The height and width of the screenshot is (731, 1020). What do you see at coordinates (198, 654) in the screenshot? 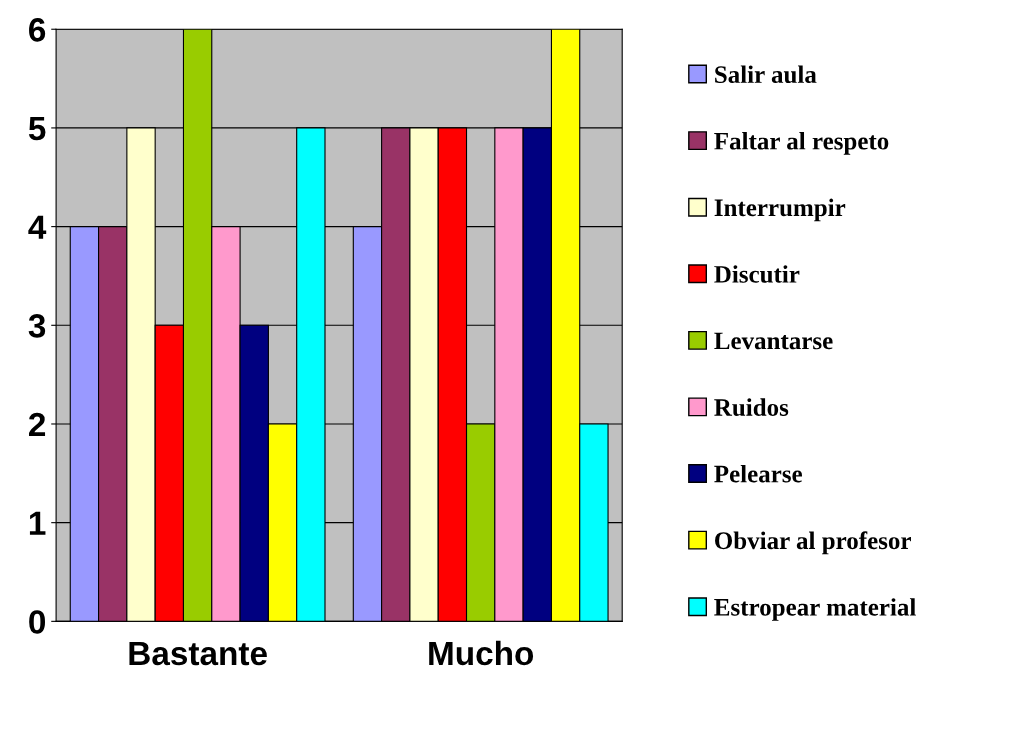
I see `x-tick-label: Bastante` at bounding box center [198, 654].